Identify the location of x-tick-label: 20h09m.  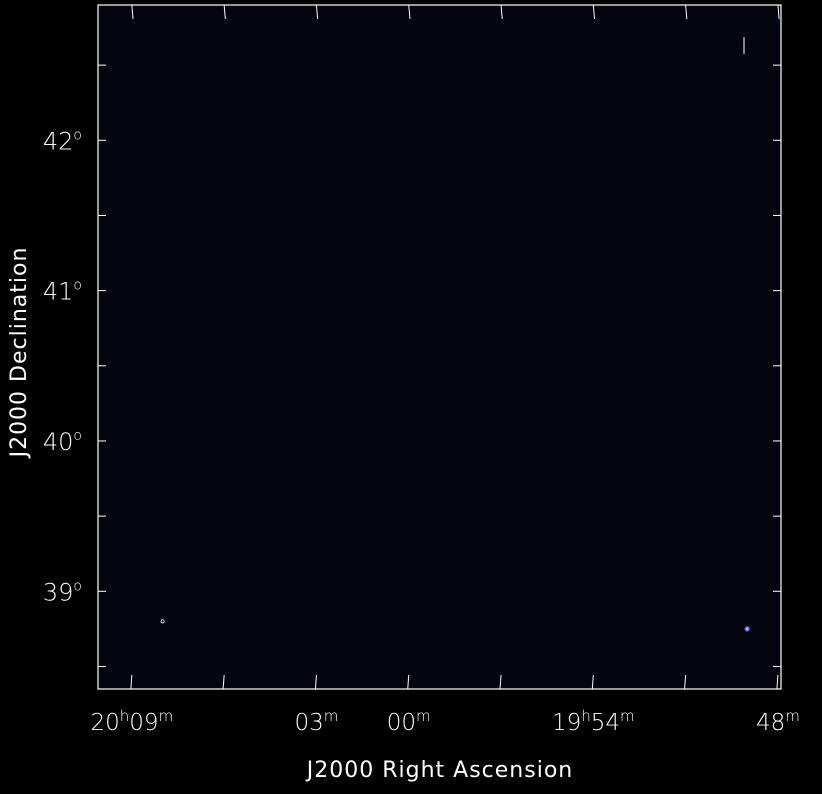
(131, 721).